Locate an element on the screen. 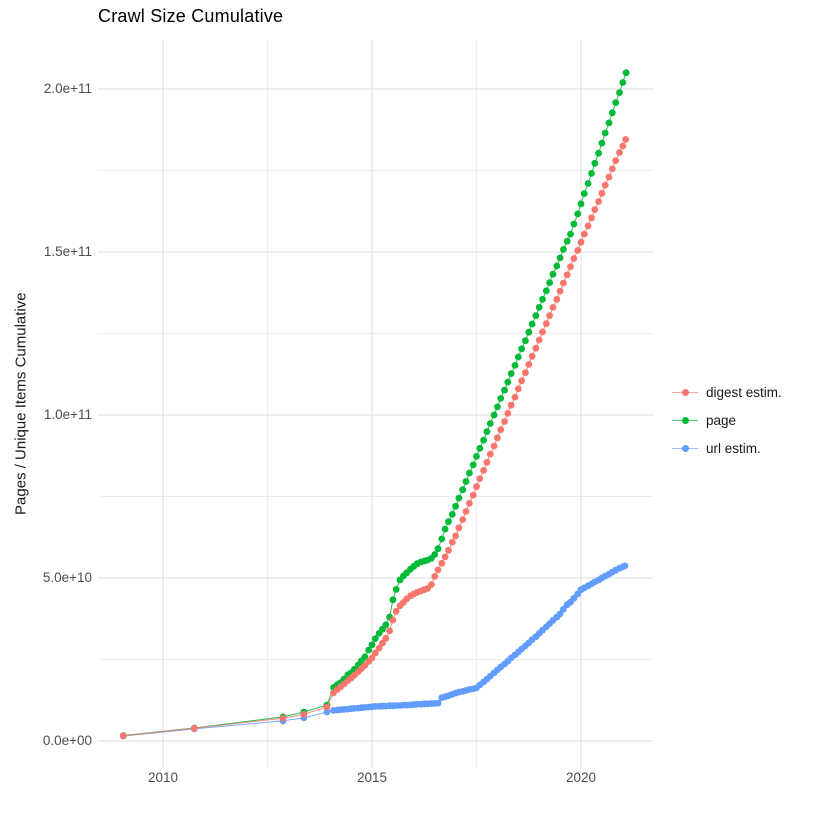 Image resolution: width=826 pixels, height=827 pixels. legend-item-page: page is located at coordinates (727, 420).